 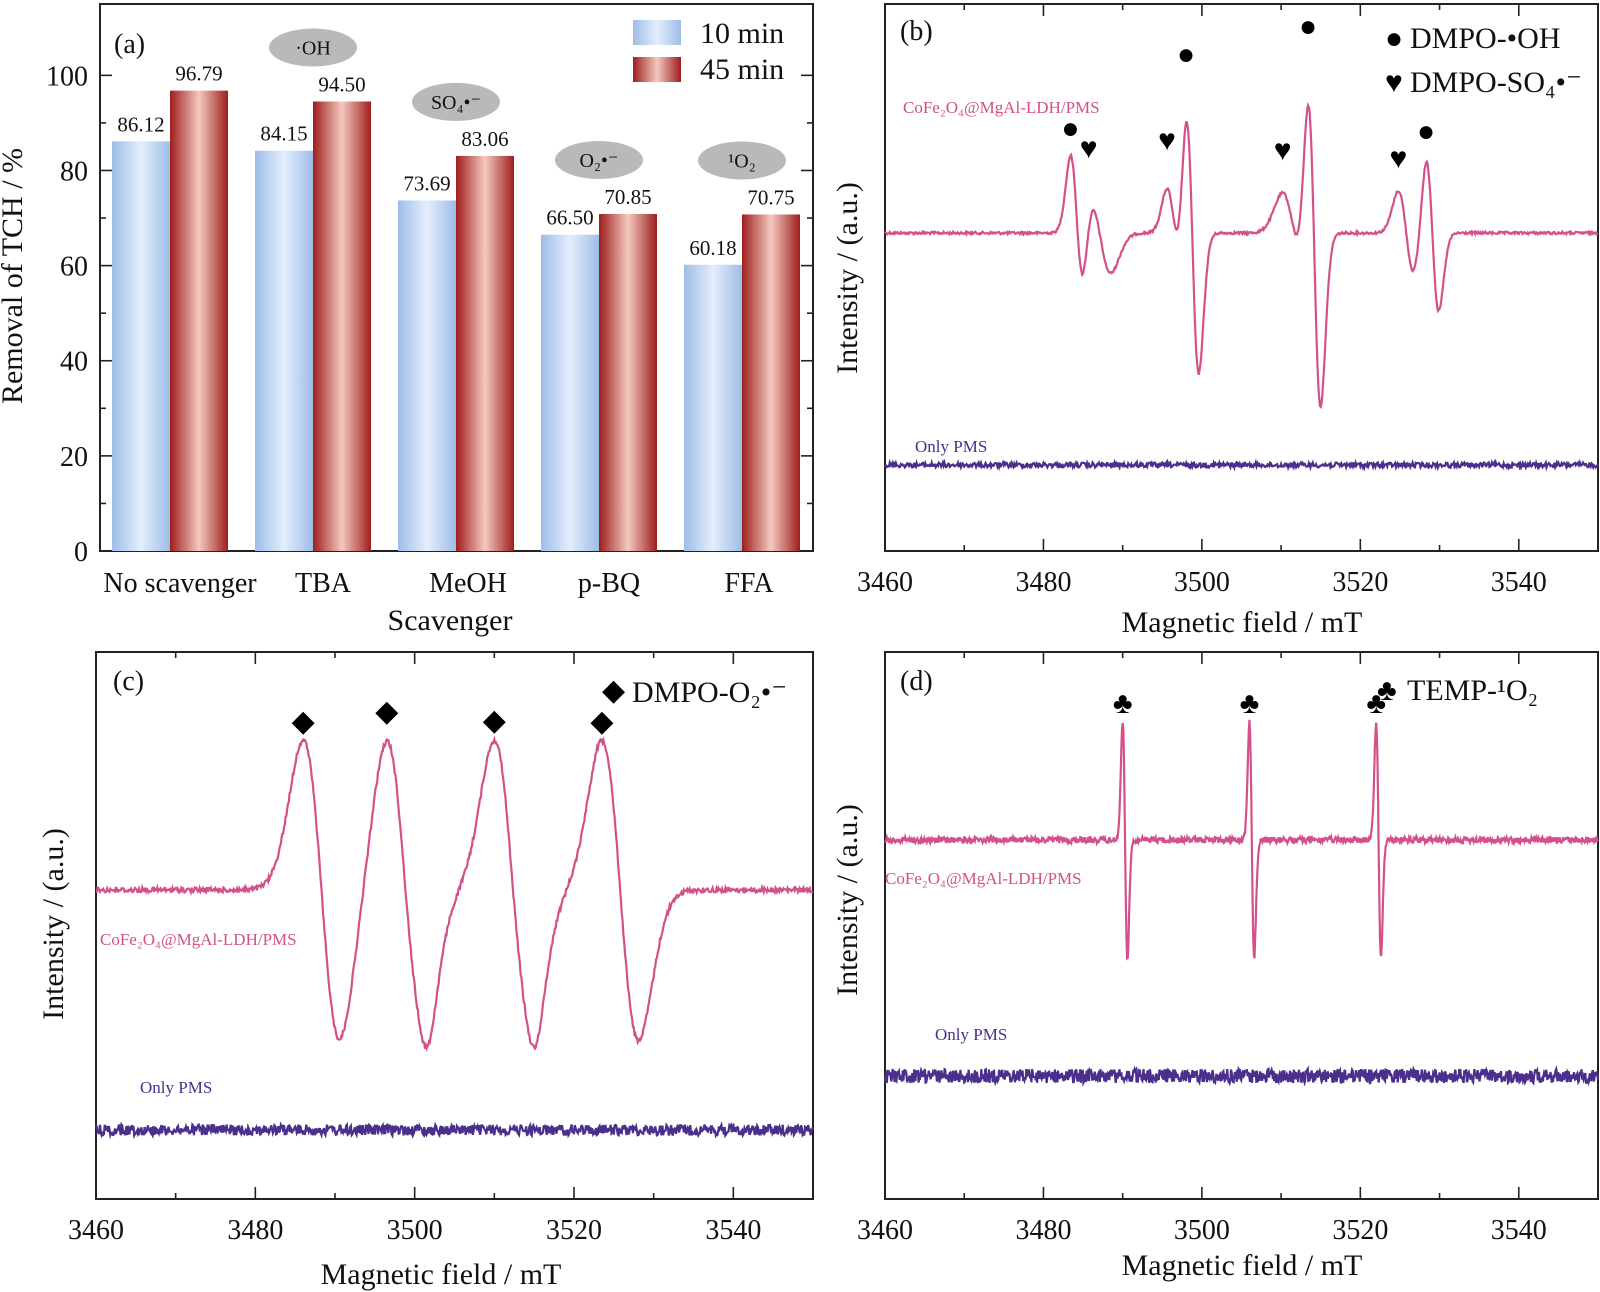 I want to click on panel-b-legend-label-oh: DMPO-•OH, so click(x=1485, y=38).